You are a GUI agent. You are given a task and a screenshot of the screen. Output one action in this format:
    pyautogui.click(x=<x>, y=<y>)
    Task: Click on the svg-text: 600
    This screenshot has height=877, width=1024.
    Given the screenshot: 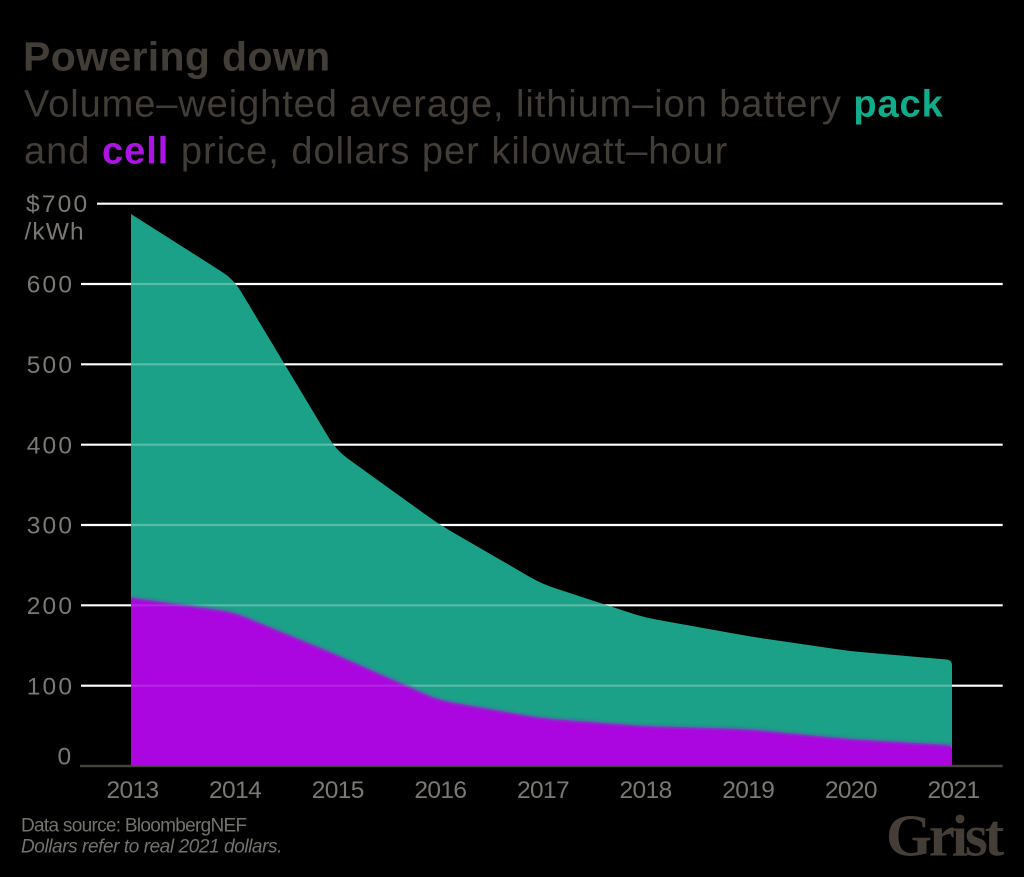 What is the action you would take?
    pyautogui.click(x=50, y=285)
    